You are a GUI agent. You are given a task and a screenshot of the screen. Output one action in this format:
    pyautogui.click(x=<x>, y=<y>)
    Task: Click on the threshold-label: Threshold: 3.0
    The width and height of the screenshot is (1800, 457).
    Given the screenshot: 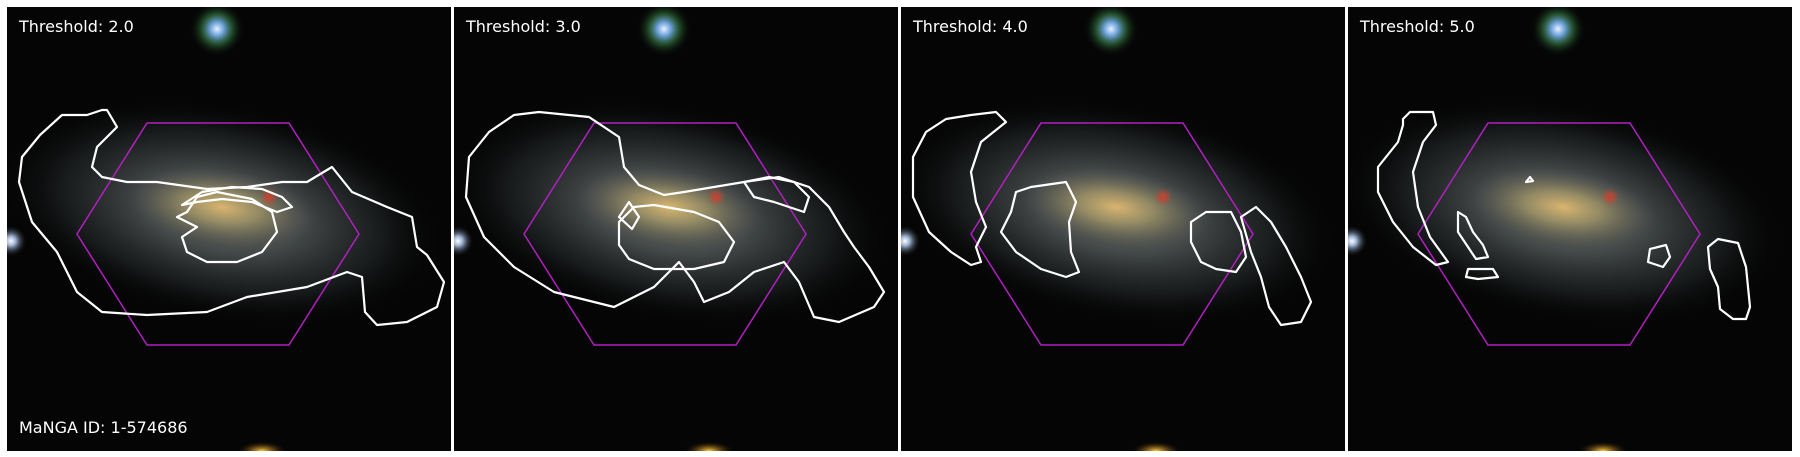 What is the action you would take?
    pyautogui.click(x=523, y=26)
    